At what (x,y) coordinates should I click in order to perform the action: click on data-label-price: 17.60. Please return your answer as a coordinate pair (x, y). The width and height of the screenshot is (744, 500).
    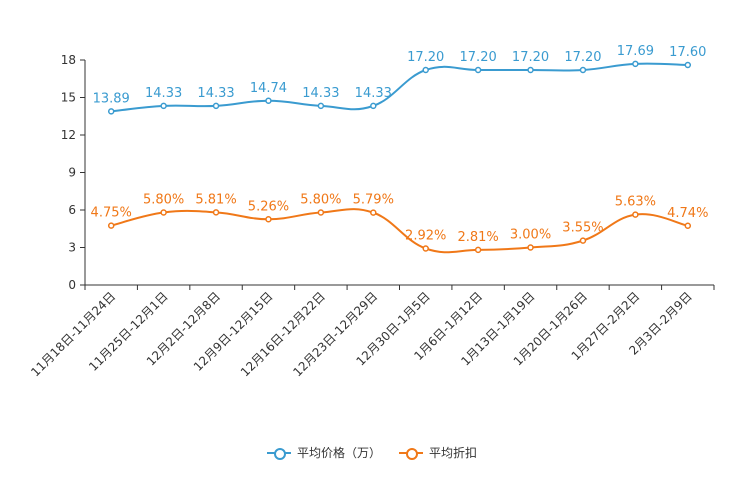
    Looking at the image, I should click on (687, 52).